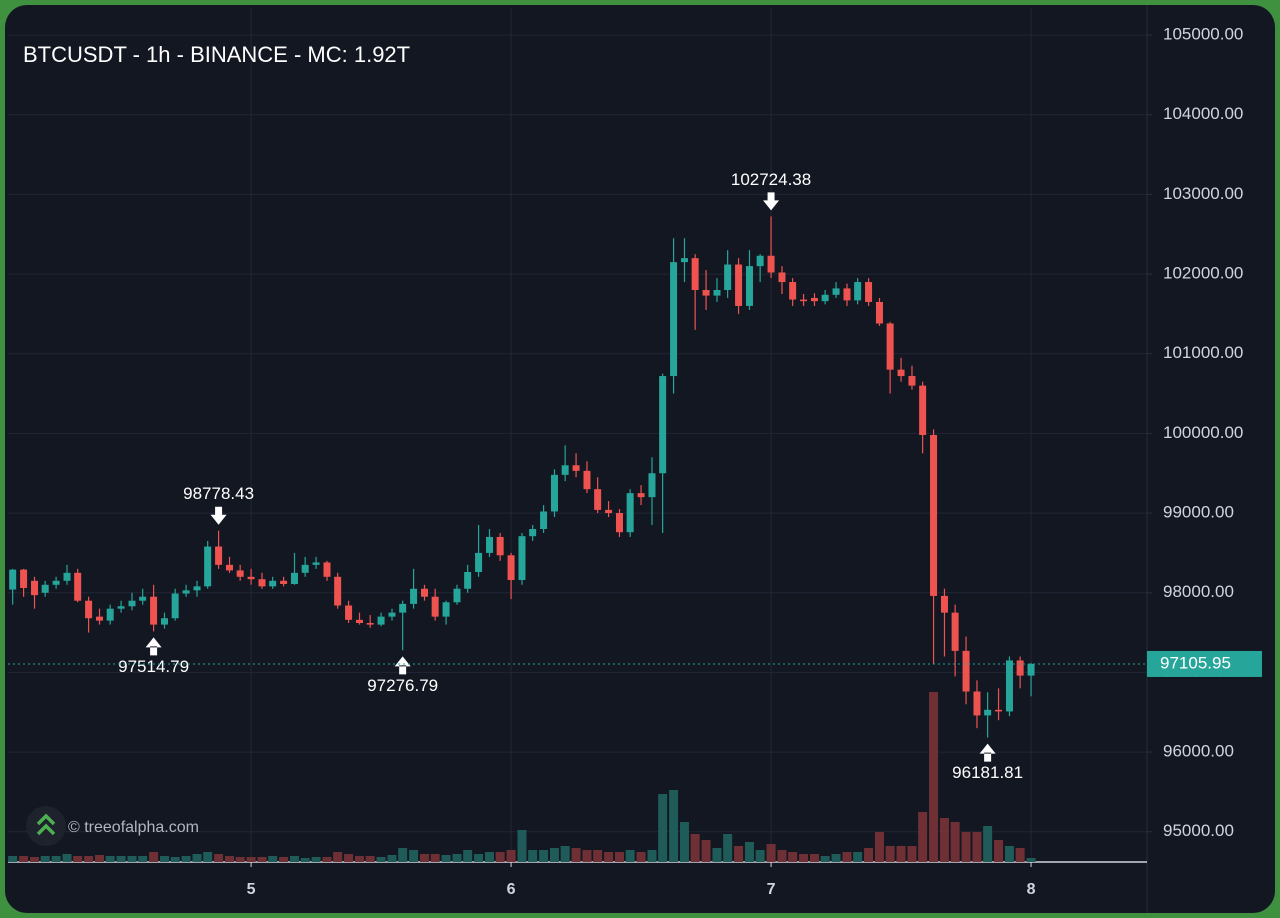 The width and height of the screenshot is (1280, 918). Describe the element at coordinates (133, 827) in the screenshot. I see `watermark: © treeofalpha.com` at that location.